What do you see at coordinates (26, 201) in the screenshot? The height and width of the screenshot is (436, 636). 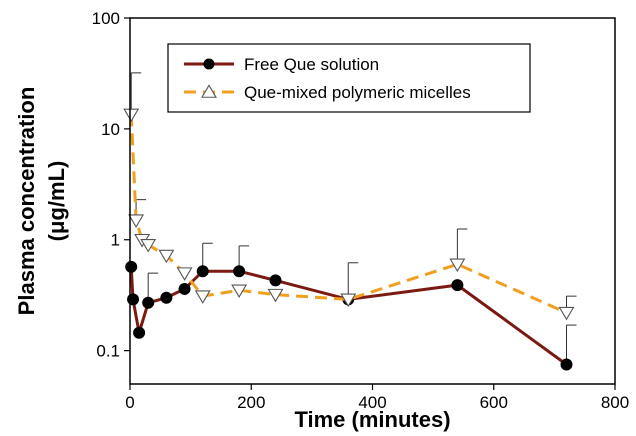 I see `y-axis-title-line-1: Plasma concentration` at bounding box center [26, 201].